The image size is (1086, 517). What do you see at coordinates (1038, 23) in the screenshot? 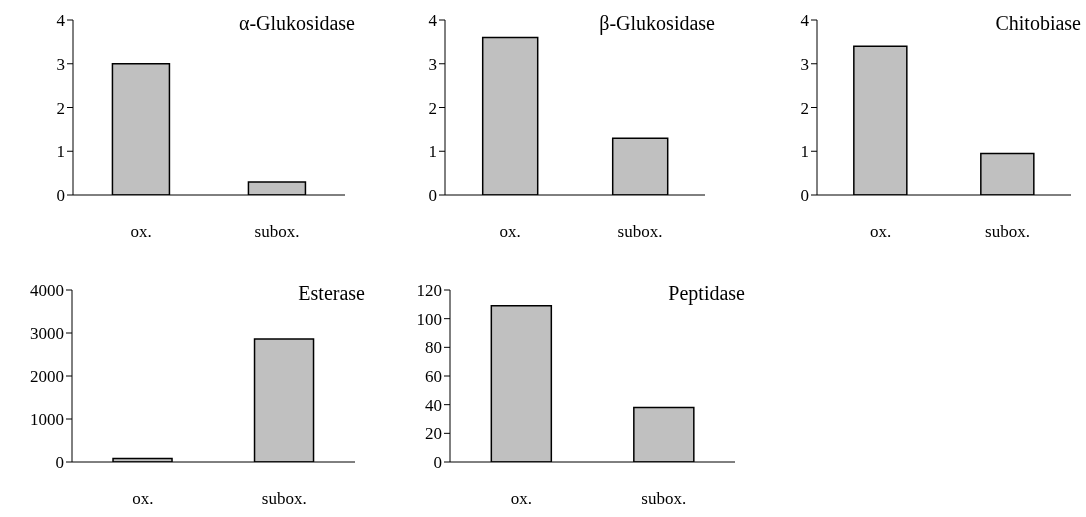
I see `chart-title: Chitobiase` at bounding box center [1038, 23].